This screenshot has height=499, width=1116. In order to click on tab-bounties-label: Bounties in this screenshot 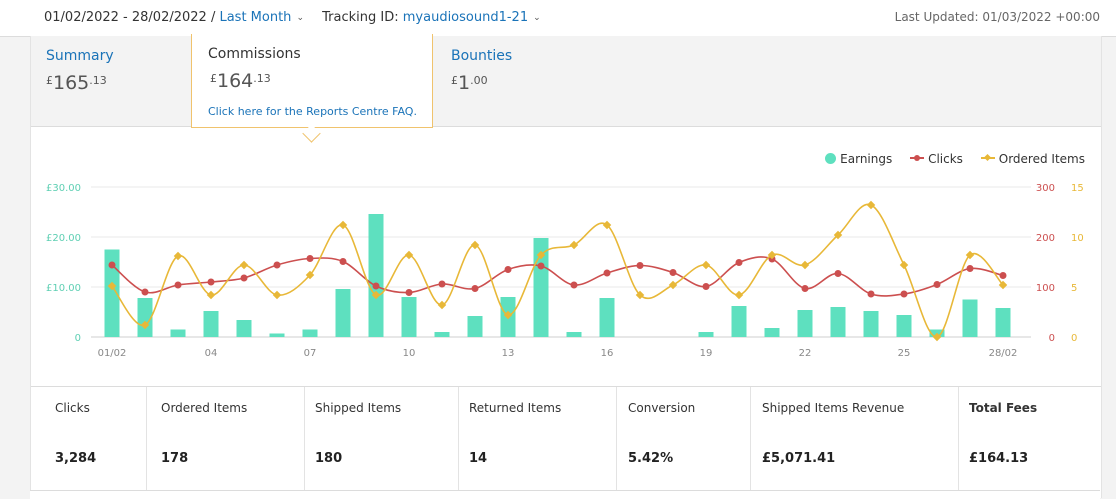, I will do `click(482, 56)`.